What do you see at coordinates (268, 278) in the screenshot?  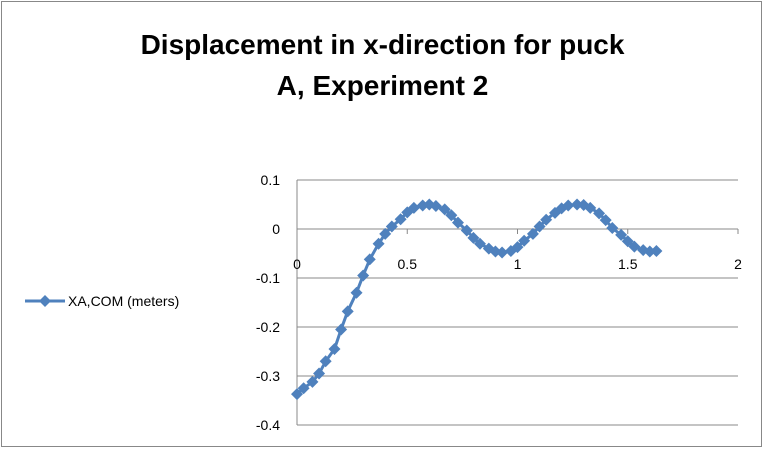 I see `y-tick-label: -0.1` at bounding box center [268, 278].